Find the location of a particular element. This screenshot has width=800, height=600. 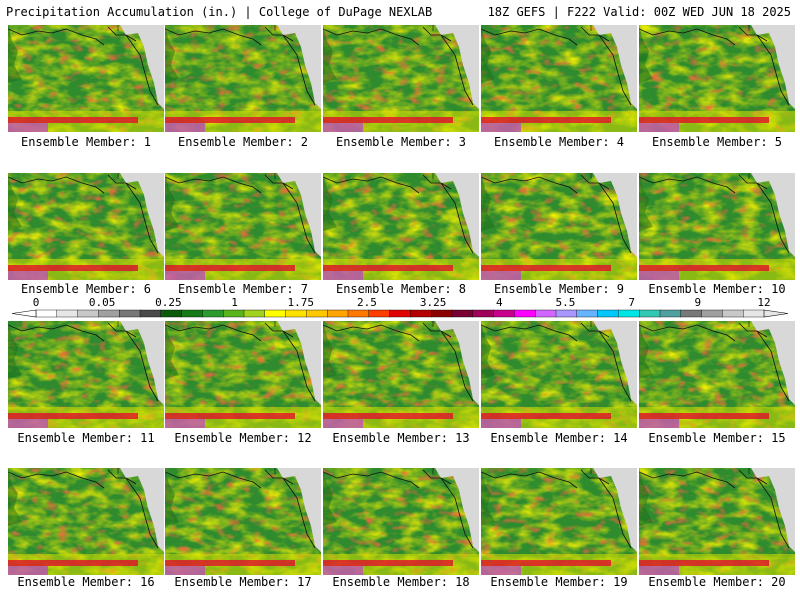

member-caption: Ensemble Member: 9 is located at coordinates (559, 289).